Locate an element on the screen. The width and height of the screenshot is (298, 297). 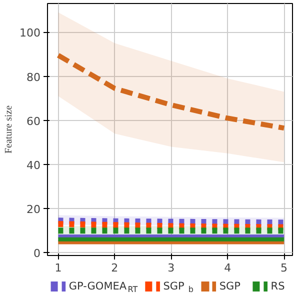
y-axis-title: Feature size is located at coordinates (9, 129).